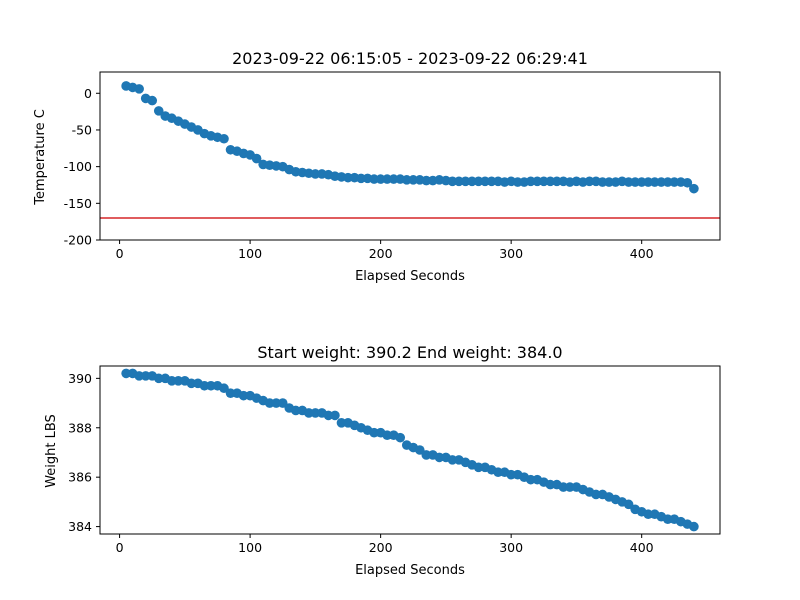 This screenshot has height=600, width=800. I want to click on weight-x-tick-label: 200, so click(381, 547).